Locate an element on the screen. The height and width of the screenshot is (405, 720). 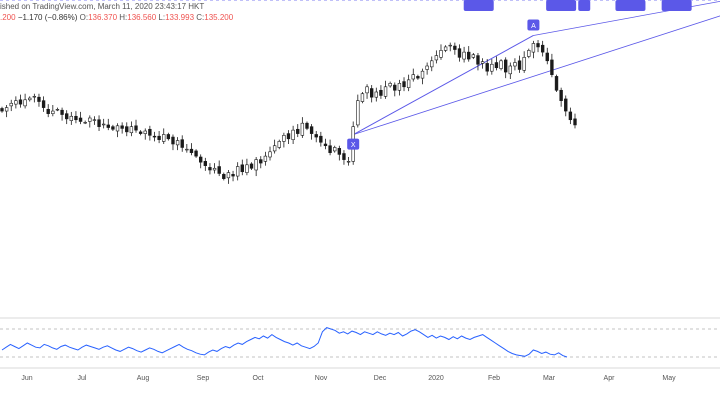
open-value-fragment: .200 is located at coordinates (8, 17).